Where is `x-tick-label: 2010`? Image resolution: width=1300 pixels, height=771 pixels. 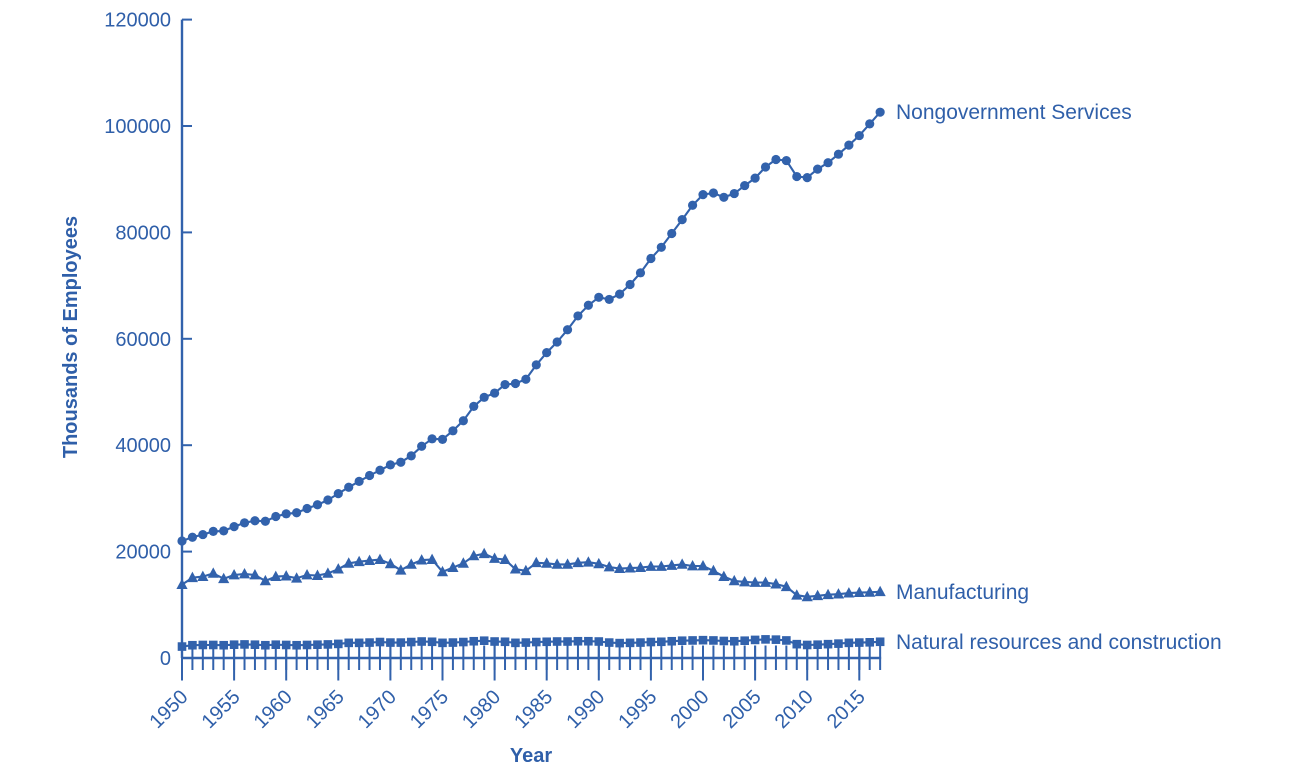 x-tick-label: 2010 is located at coordinates (794, 709).